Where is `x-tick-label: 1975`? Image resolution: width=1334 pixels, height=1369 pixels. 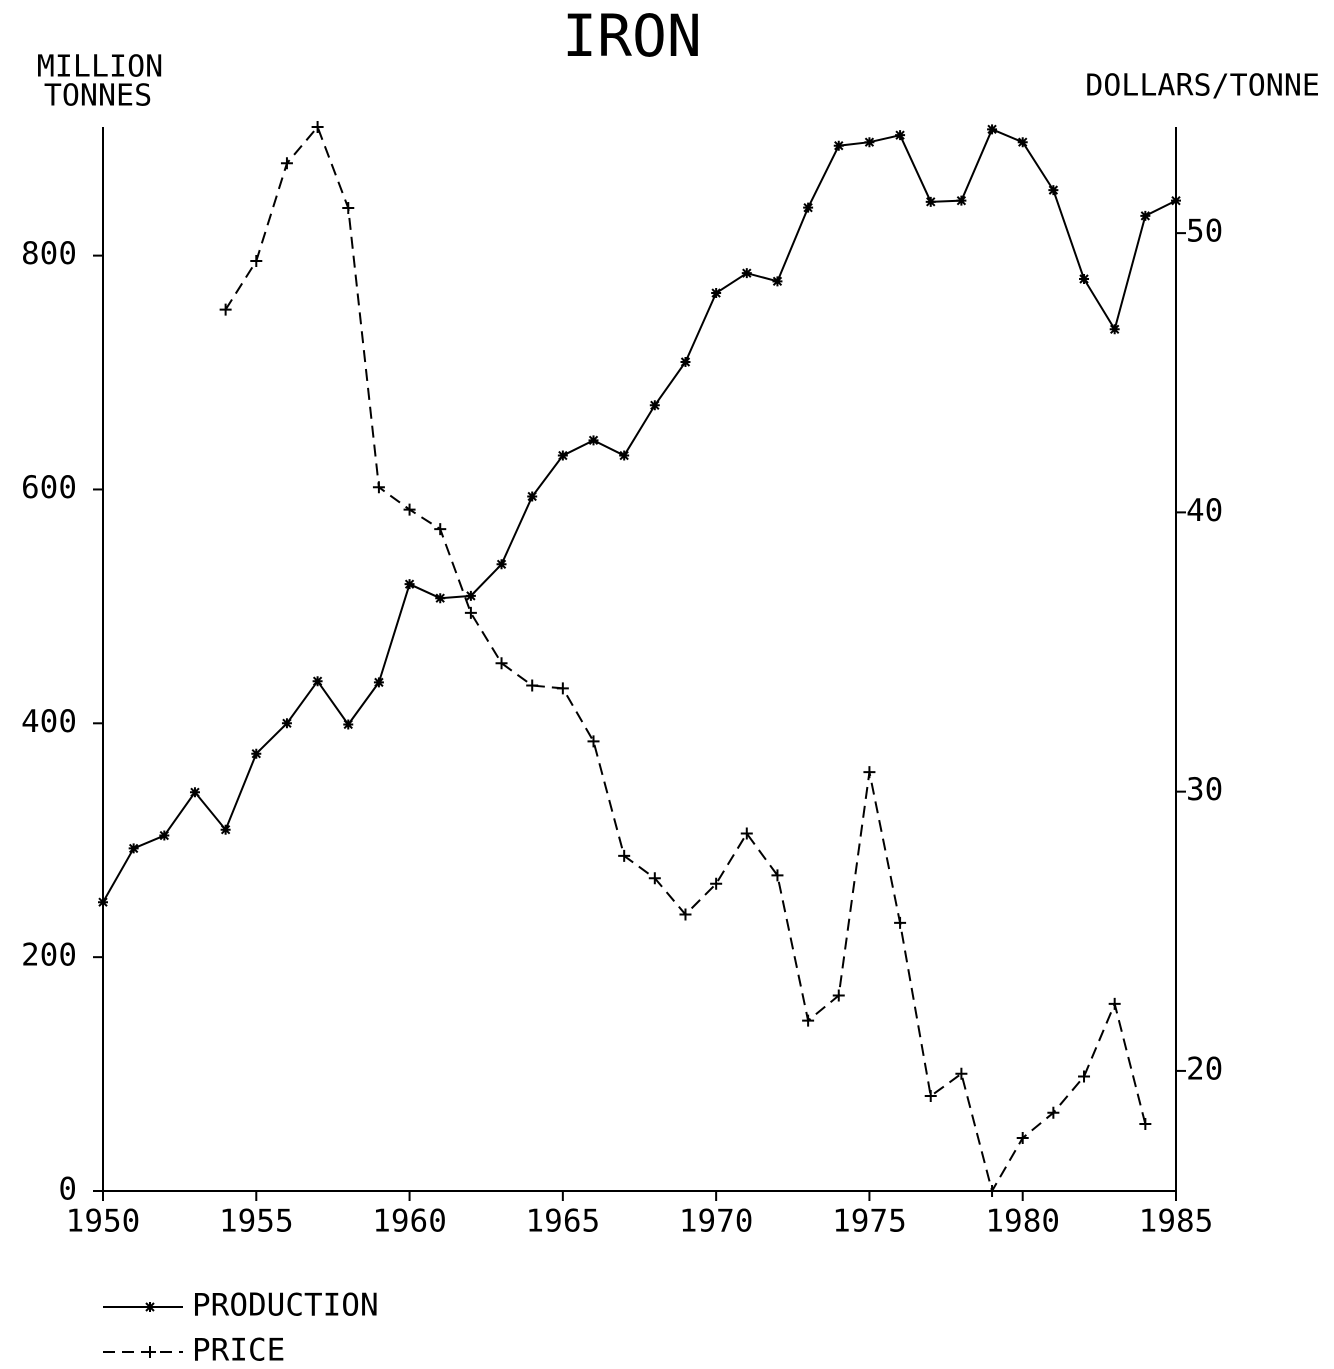 x-tick-label: 1975 is located at coordinates (869, 1222).